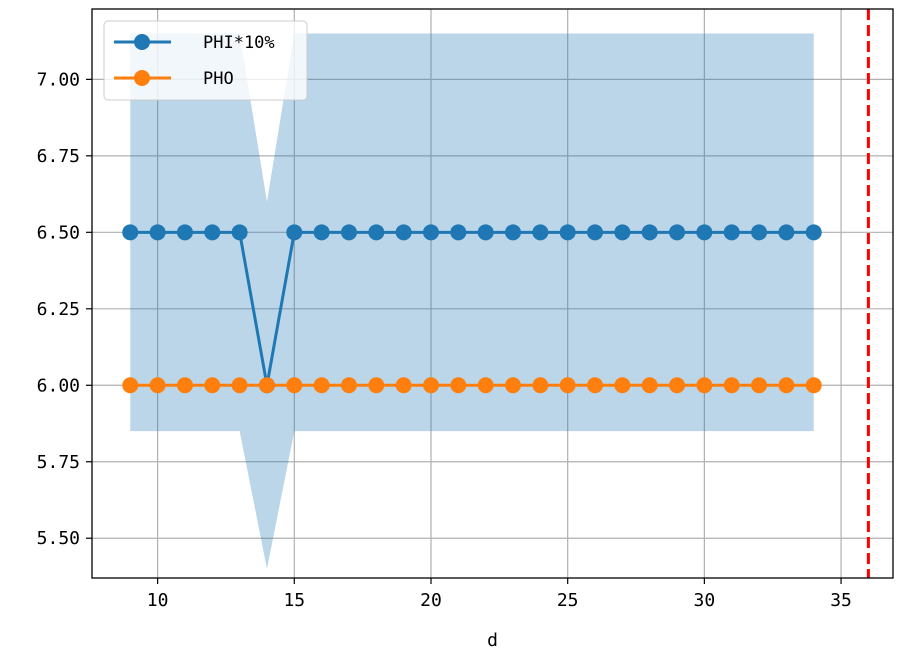 This screenshot has height=656, width=904. What do you see at coordinates (58, 309) in the screenshot?
I see `y-tick-label: 6.25` at bounding box center [58, 309].